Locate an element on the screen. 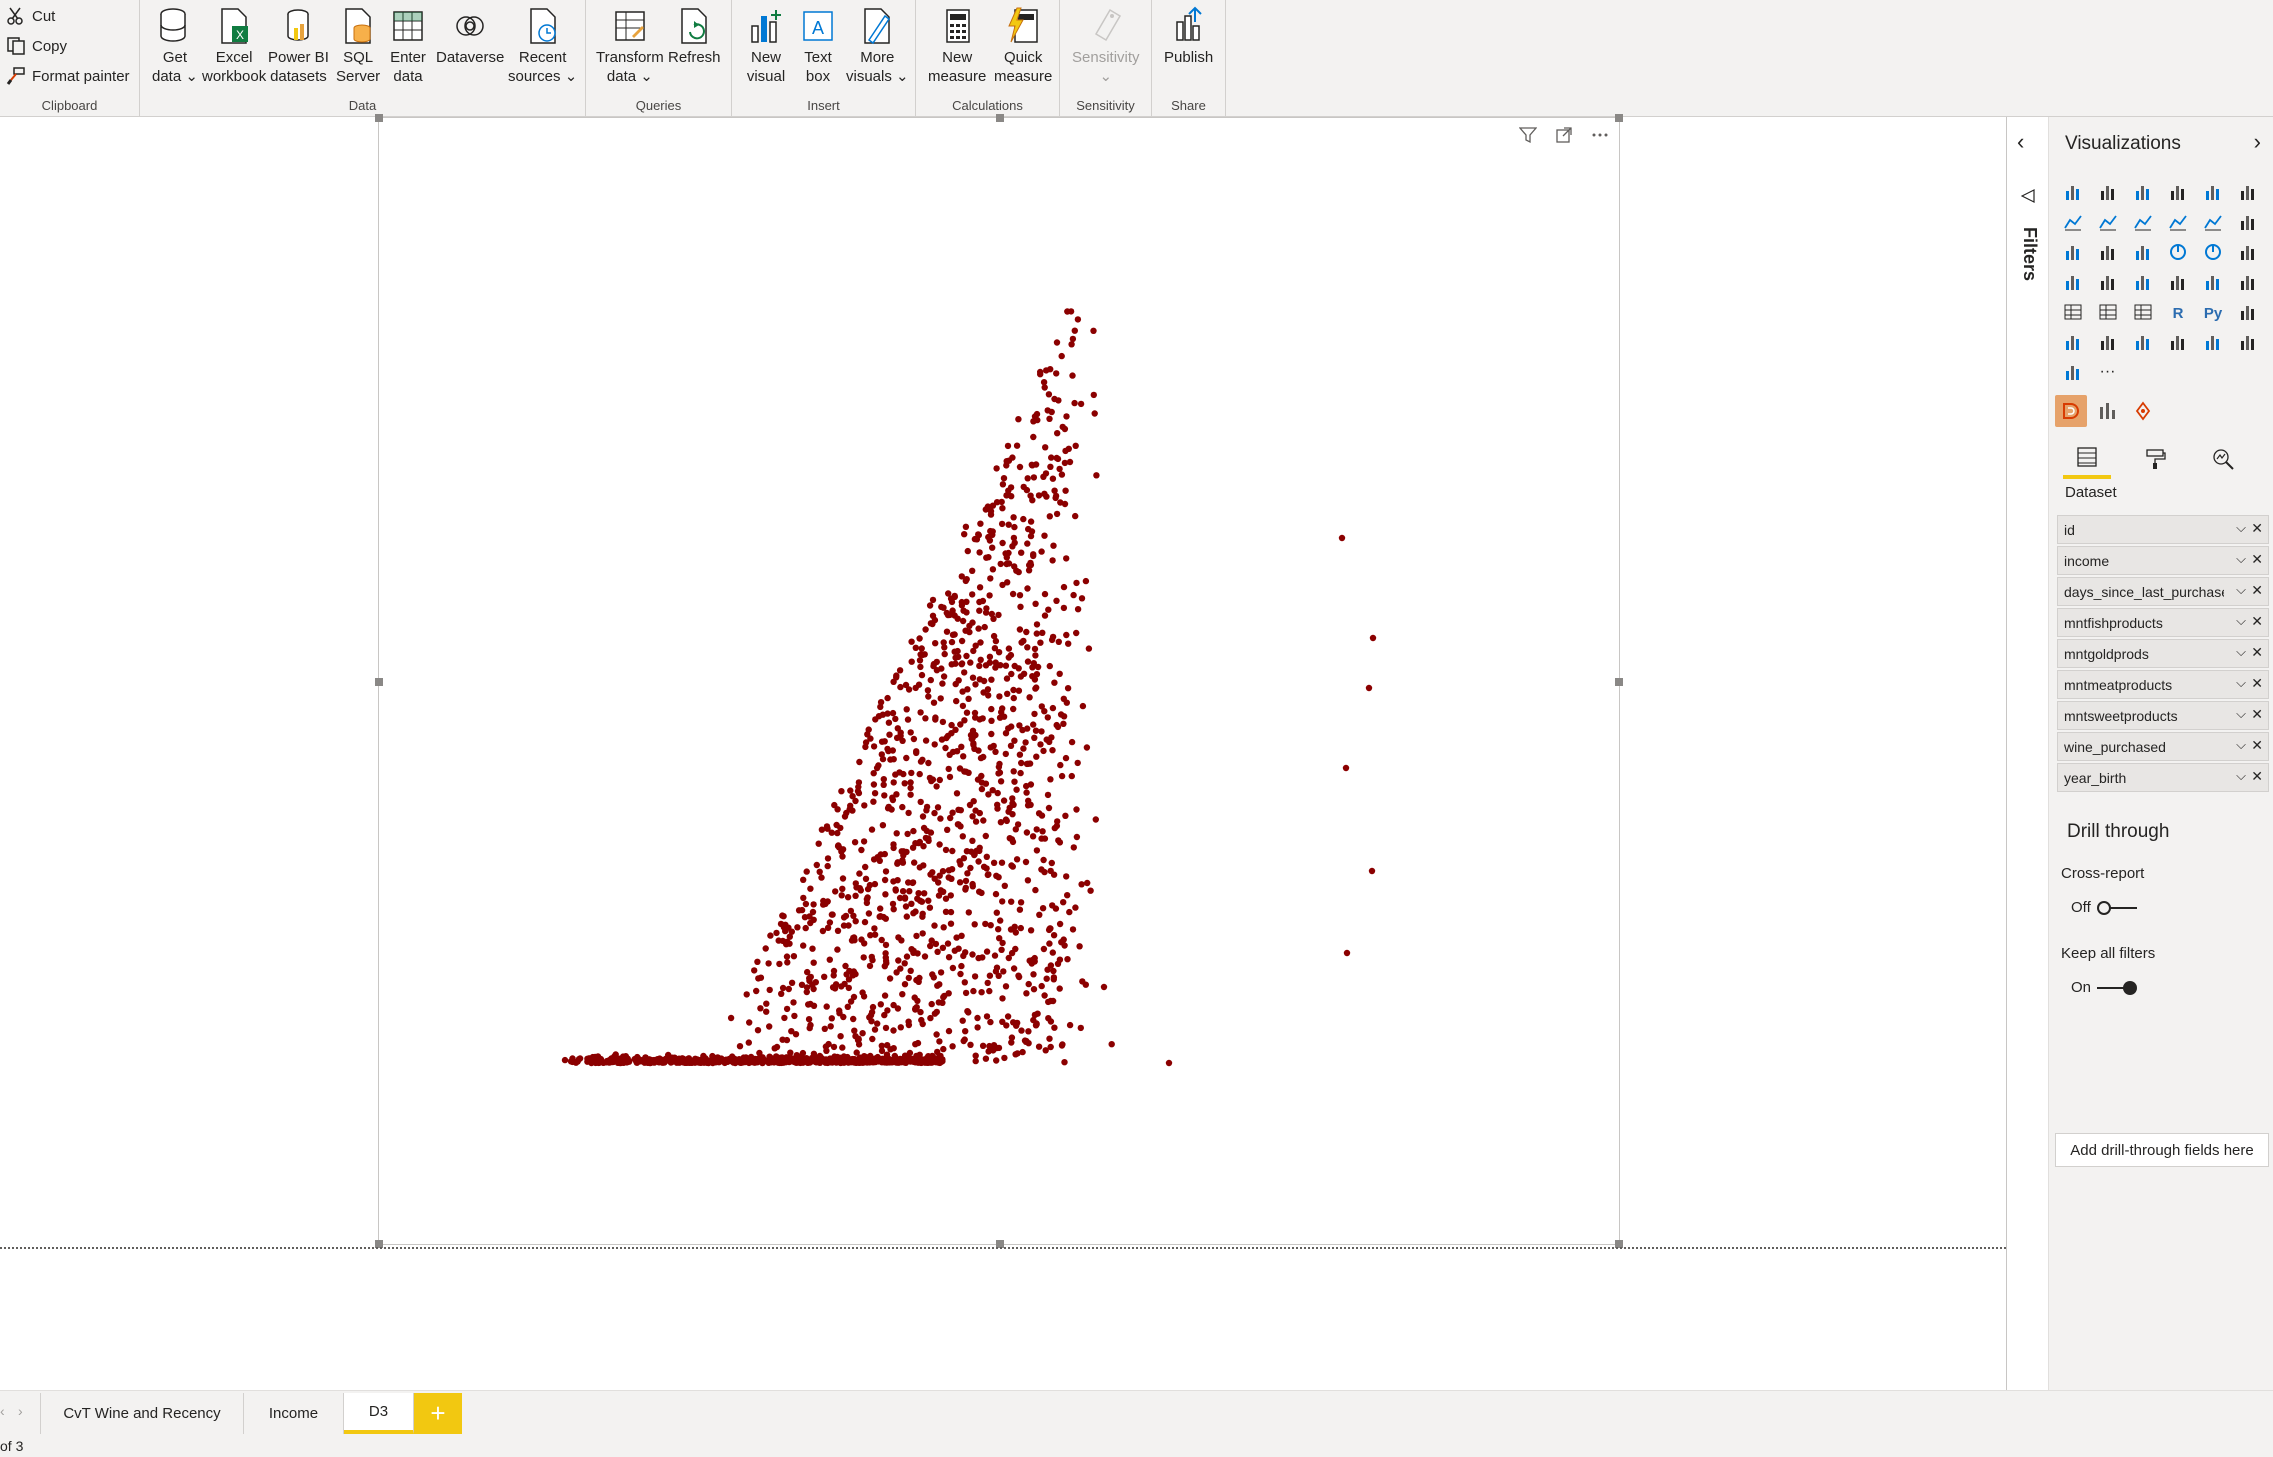  add-page-button: + is located at coordinates (438, 1413).